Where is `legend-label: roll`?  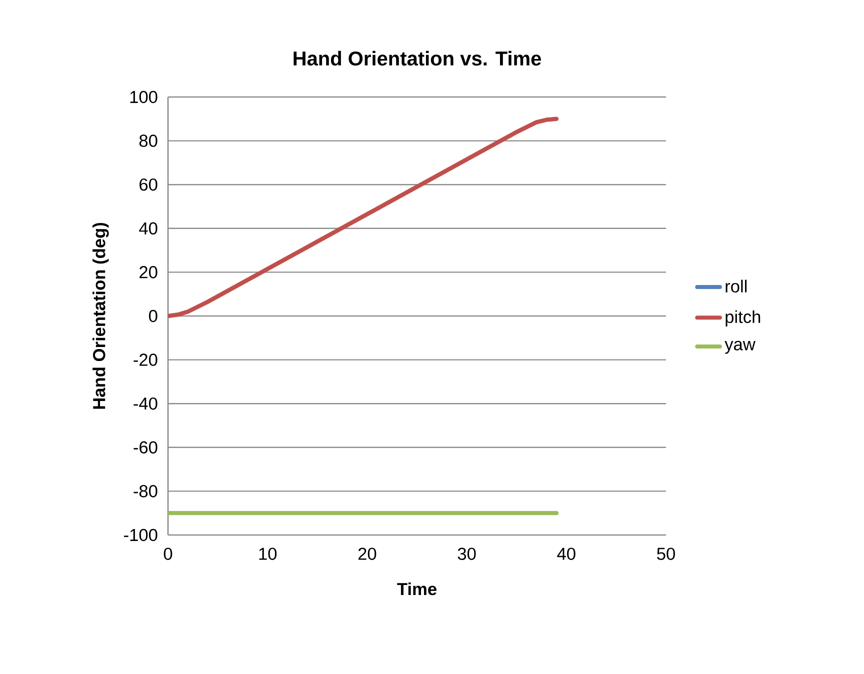 legend-label: roll is located at coordinates (736, 286).